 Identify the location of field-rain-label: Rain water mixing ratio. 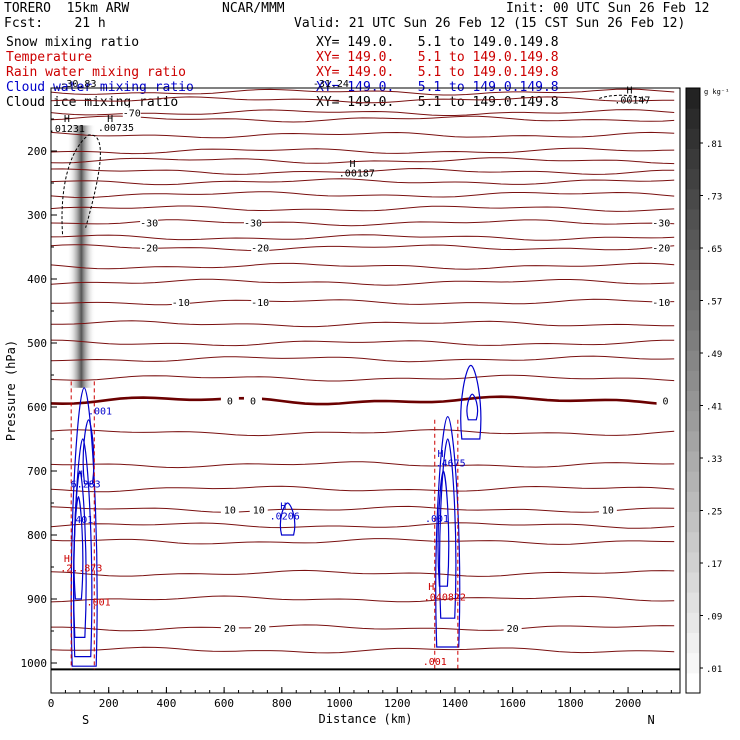
(96, 72).